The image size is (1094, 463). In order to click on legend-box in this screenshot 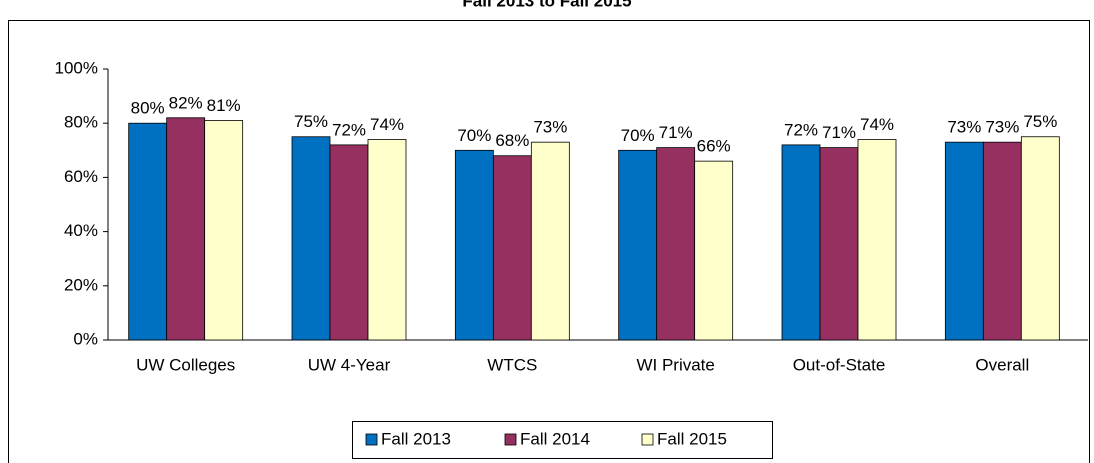, I will do `click(562, 440)`.